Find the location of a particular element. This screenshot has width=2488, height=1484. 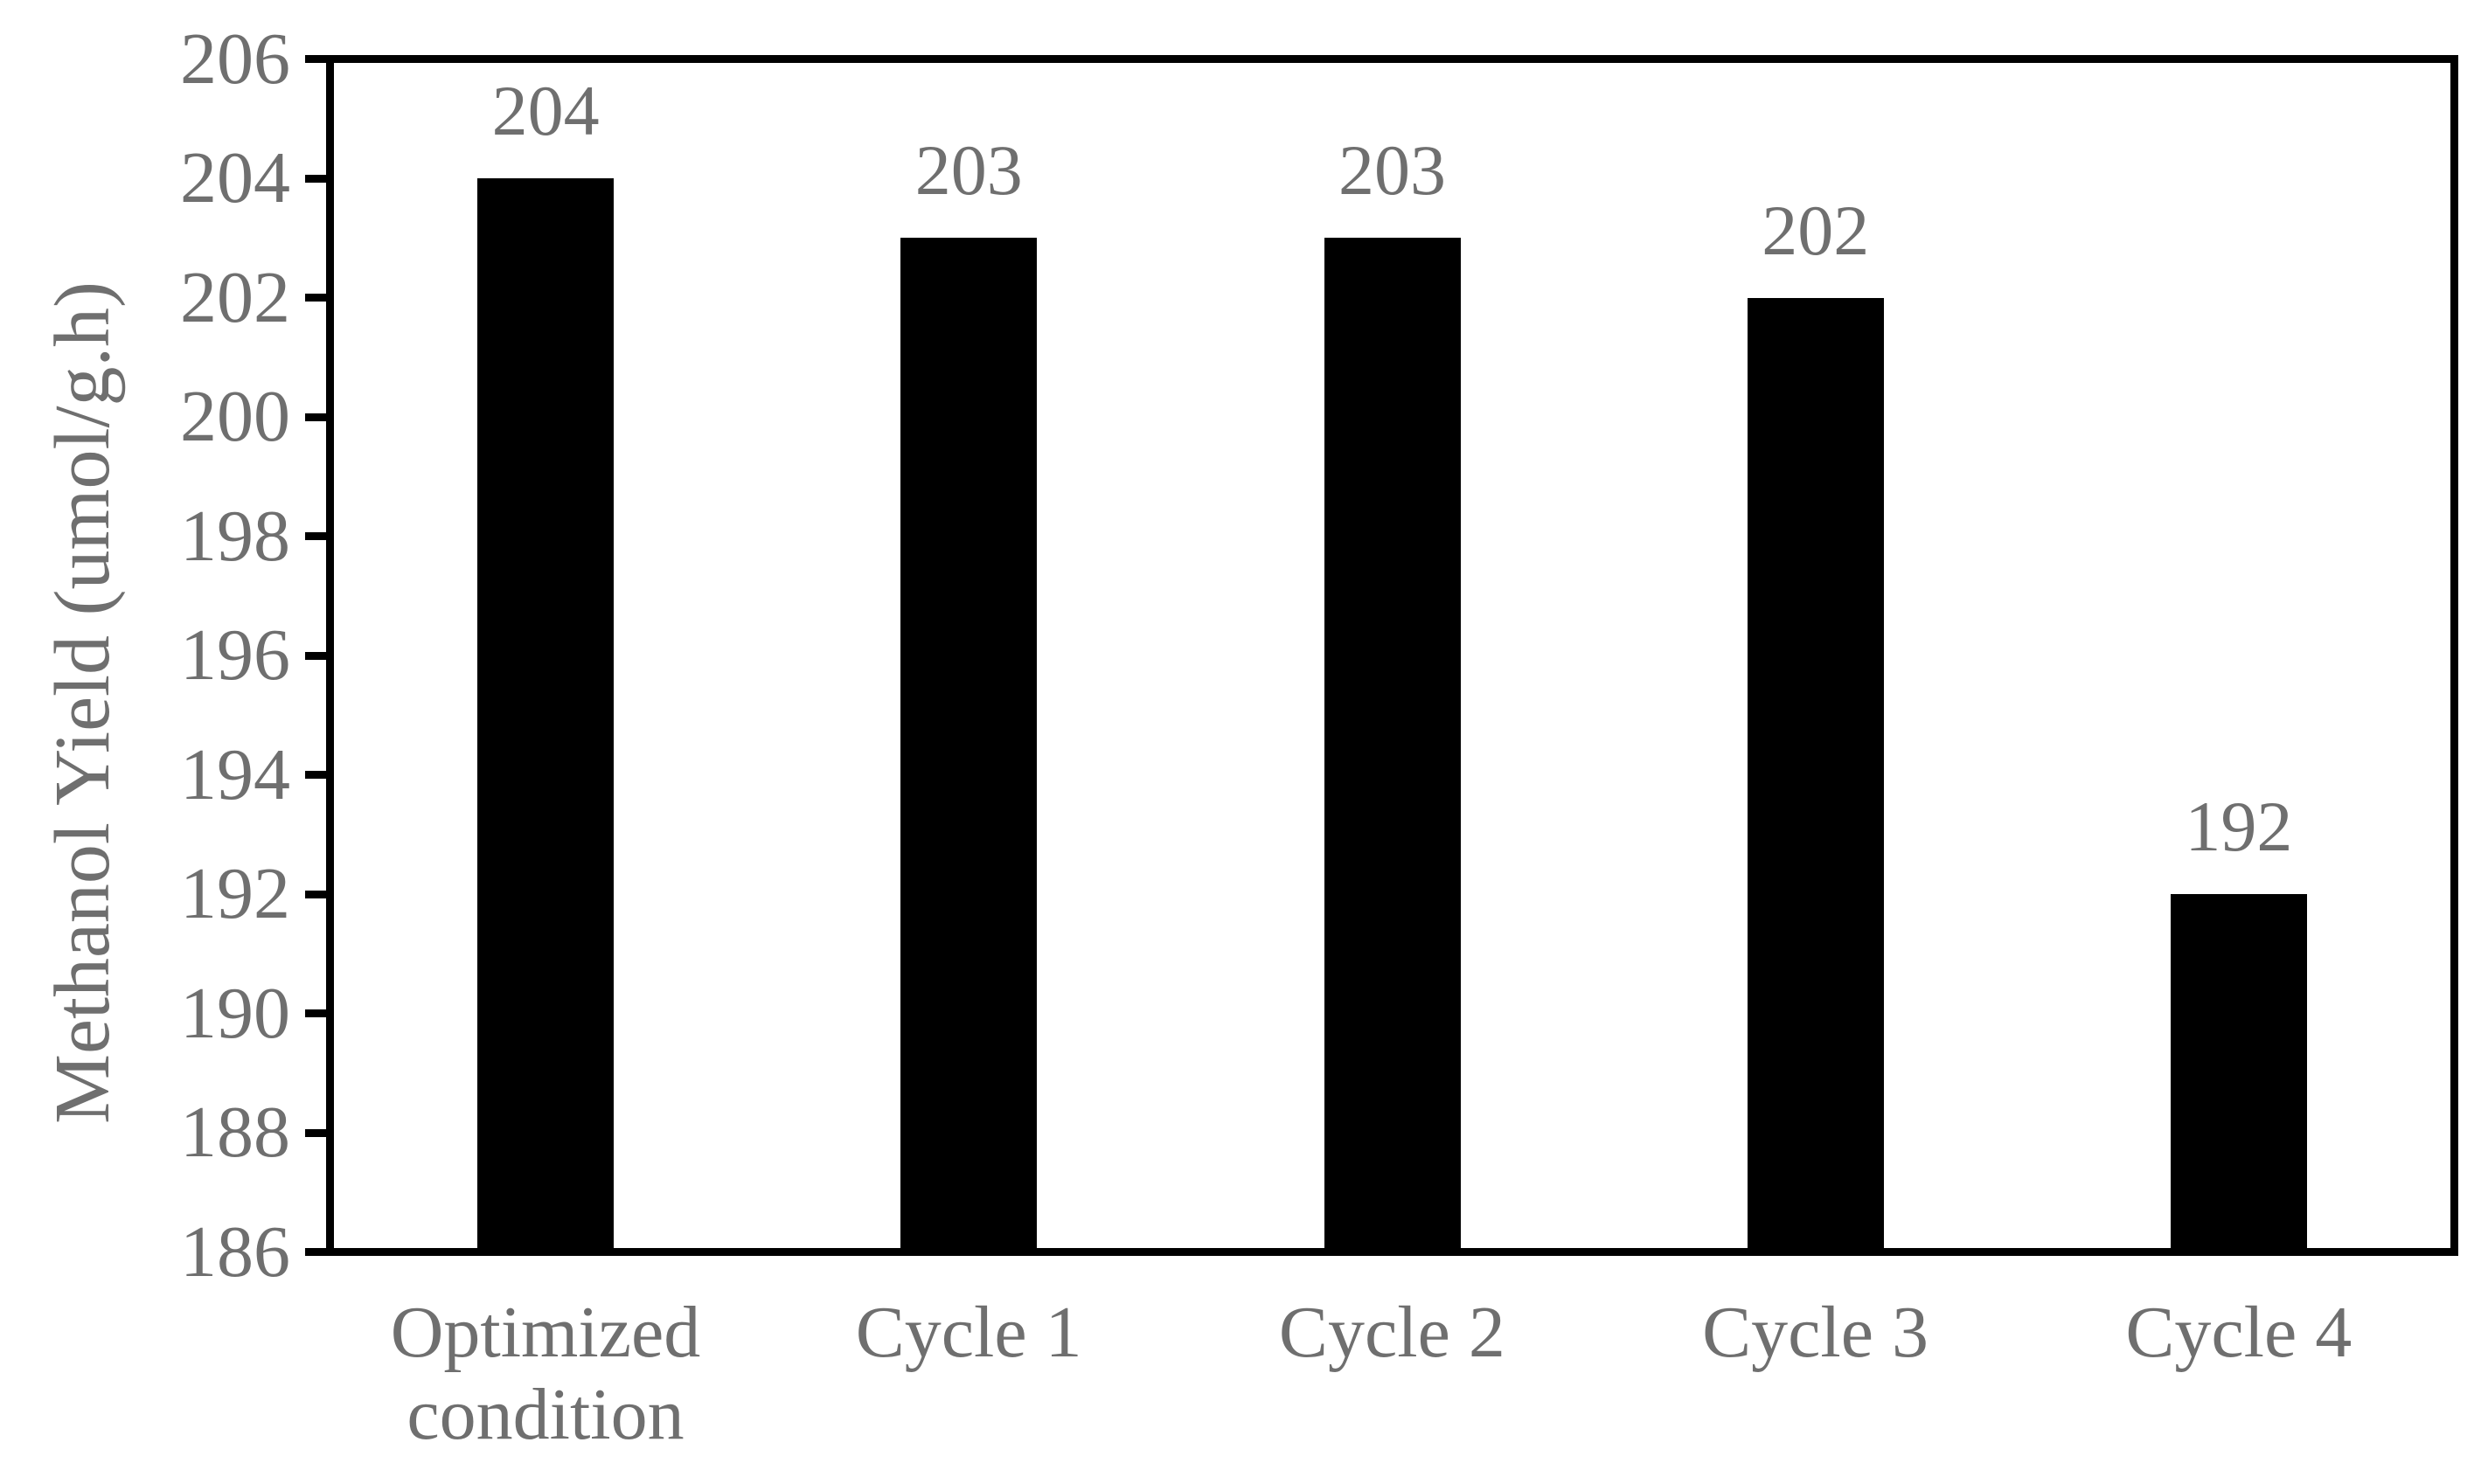

y-tick-label: 200 is located at coordinates (235, 416).